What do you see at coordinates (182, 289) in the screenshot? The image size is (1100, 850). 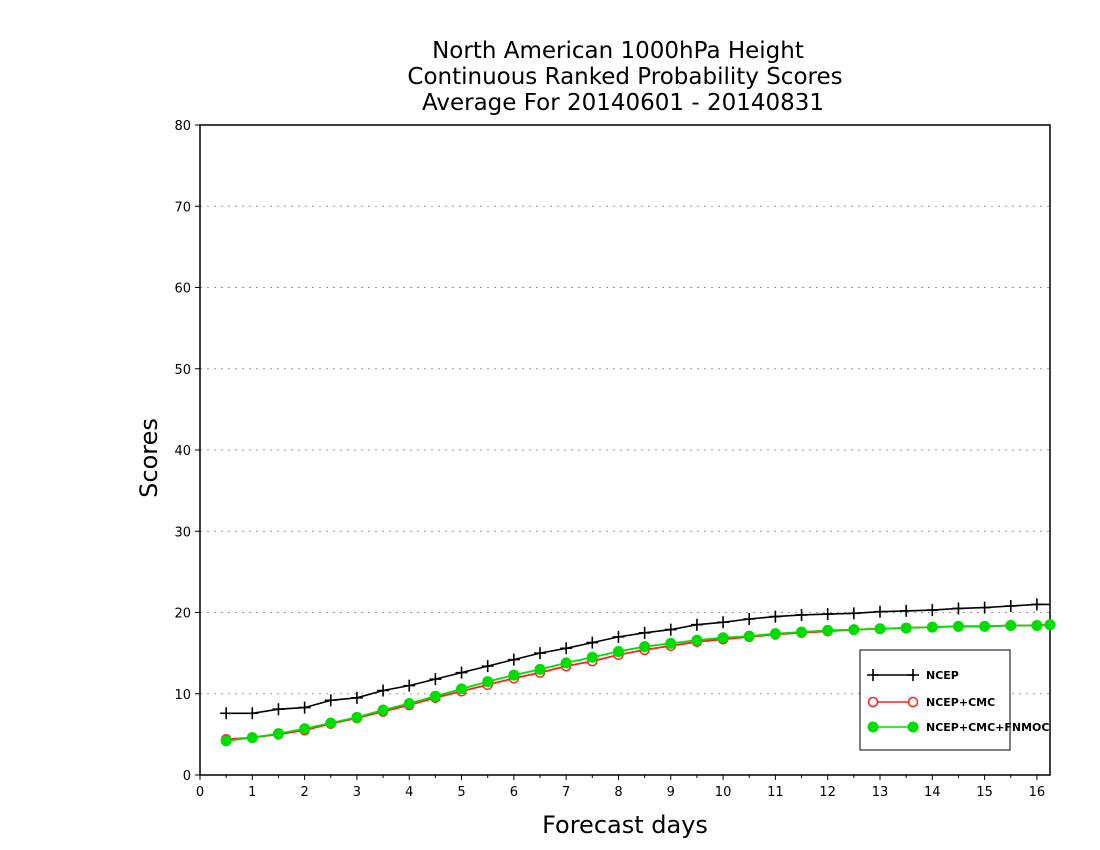 I see `y-tick-label: 60` at bounding box center [182, 289].